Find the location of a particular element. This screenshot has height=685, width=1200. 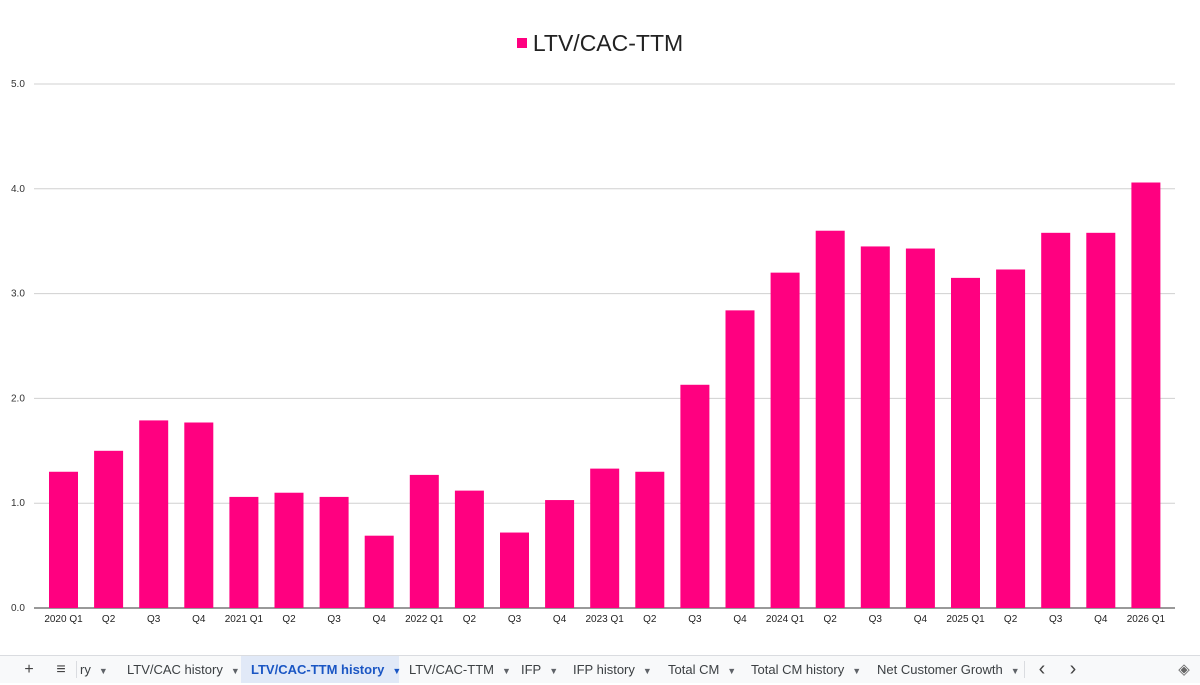

tab-total-cm-history: Total CM history ▼ is located at coordinates (806, 669).